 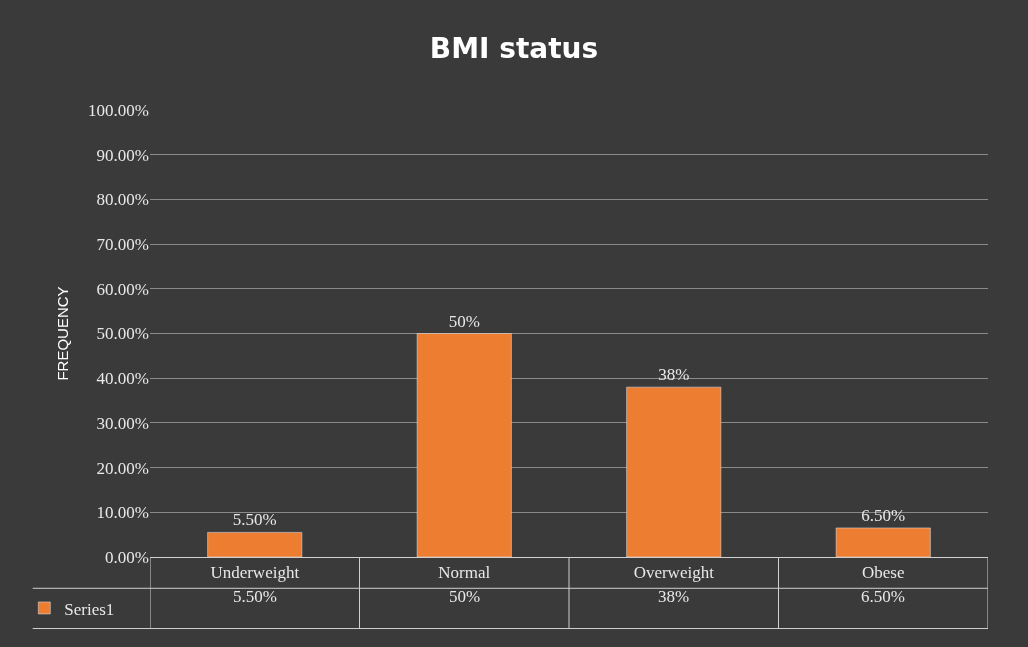 What do you see at coordinates (63, 333) in the screenshot?
I see `y-axis-title: FREQUENCY` at bounding box center [63, 333].